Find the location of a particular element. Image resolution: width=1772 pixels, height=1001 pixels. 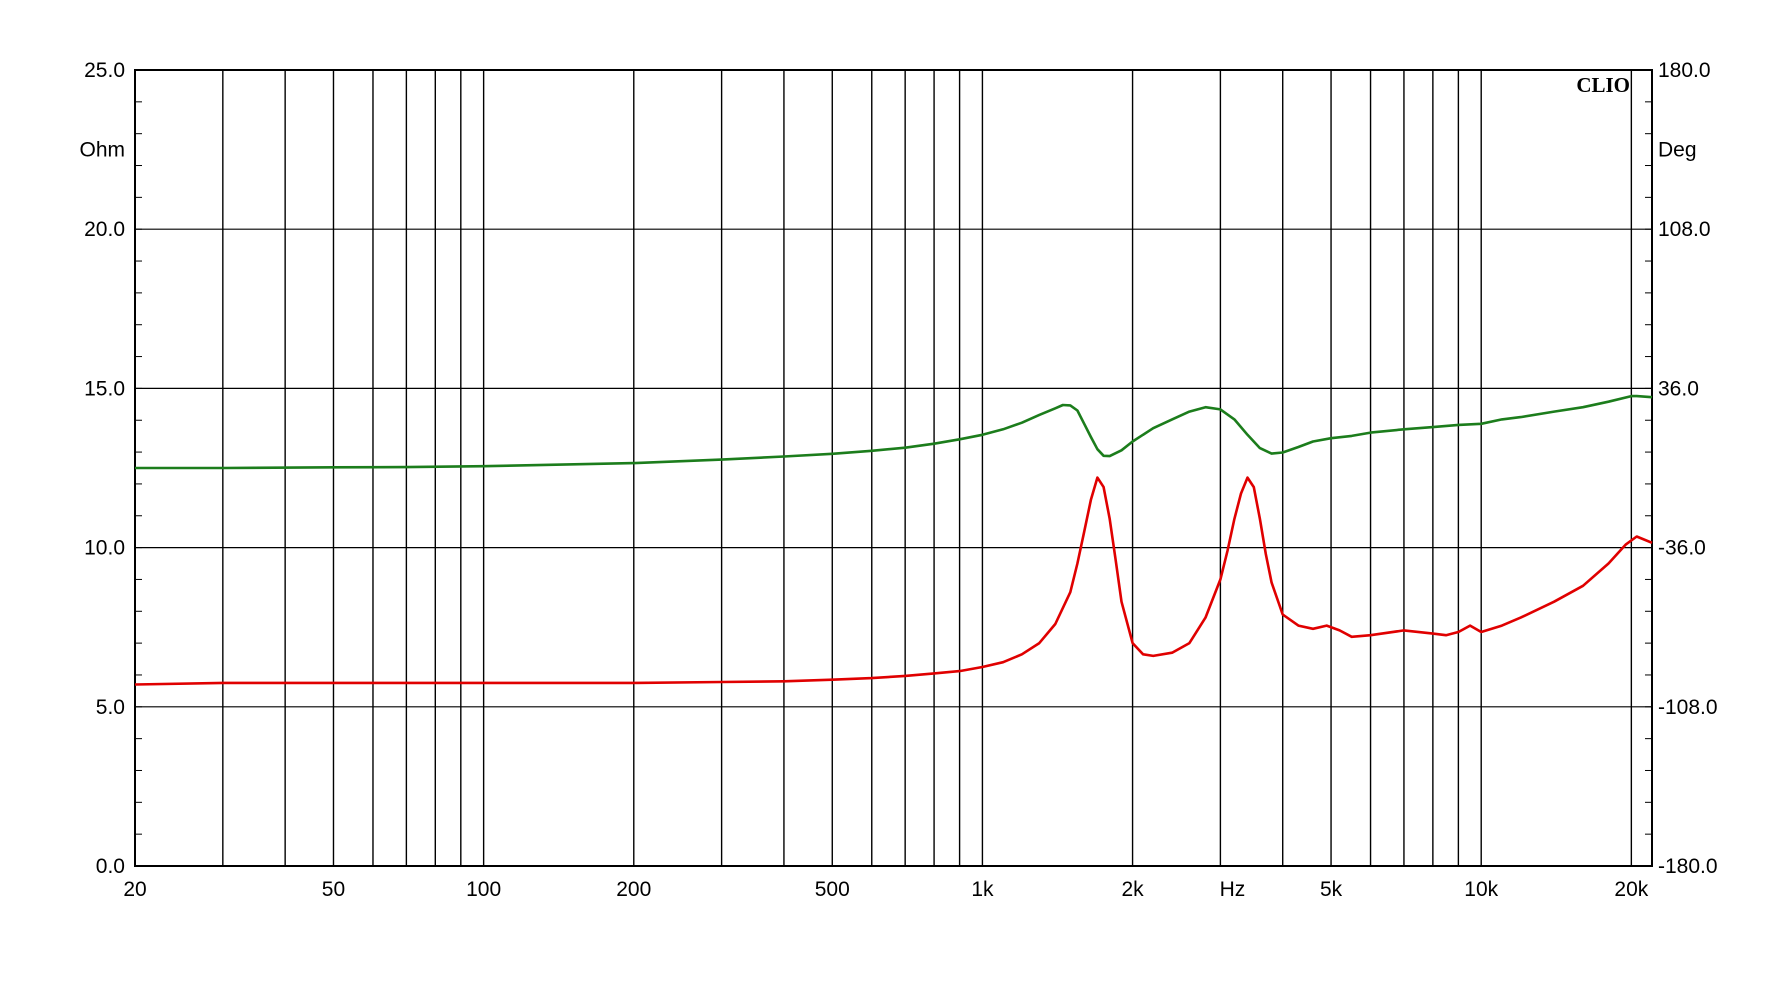

right-axis-tick-labels: 180.0 108.0 36.0 -36.0 -108.0 -180.0 is located at coordinates (1688, 468).